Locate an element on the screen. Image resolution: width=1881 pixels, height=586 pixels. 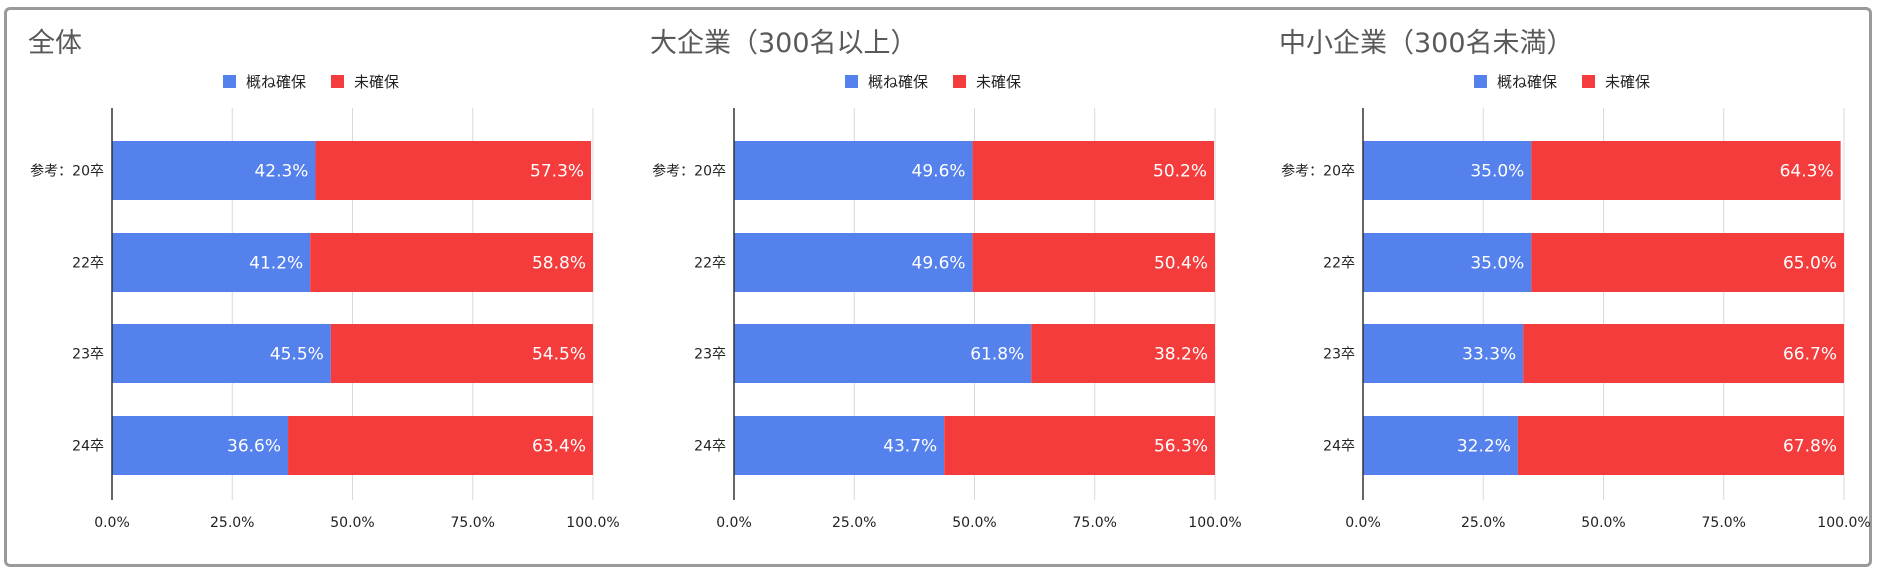
data-label: 61.8% is located at coordinates (997, 355).